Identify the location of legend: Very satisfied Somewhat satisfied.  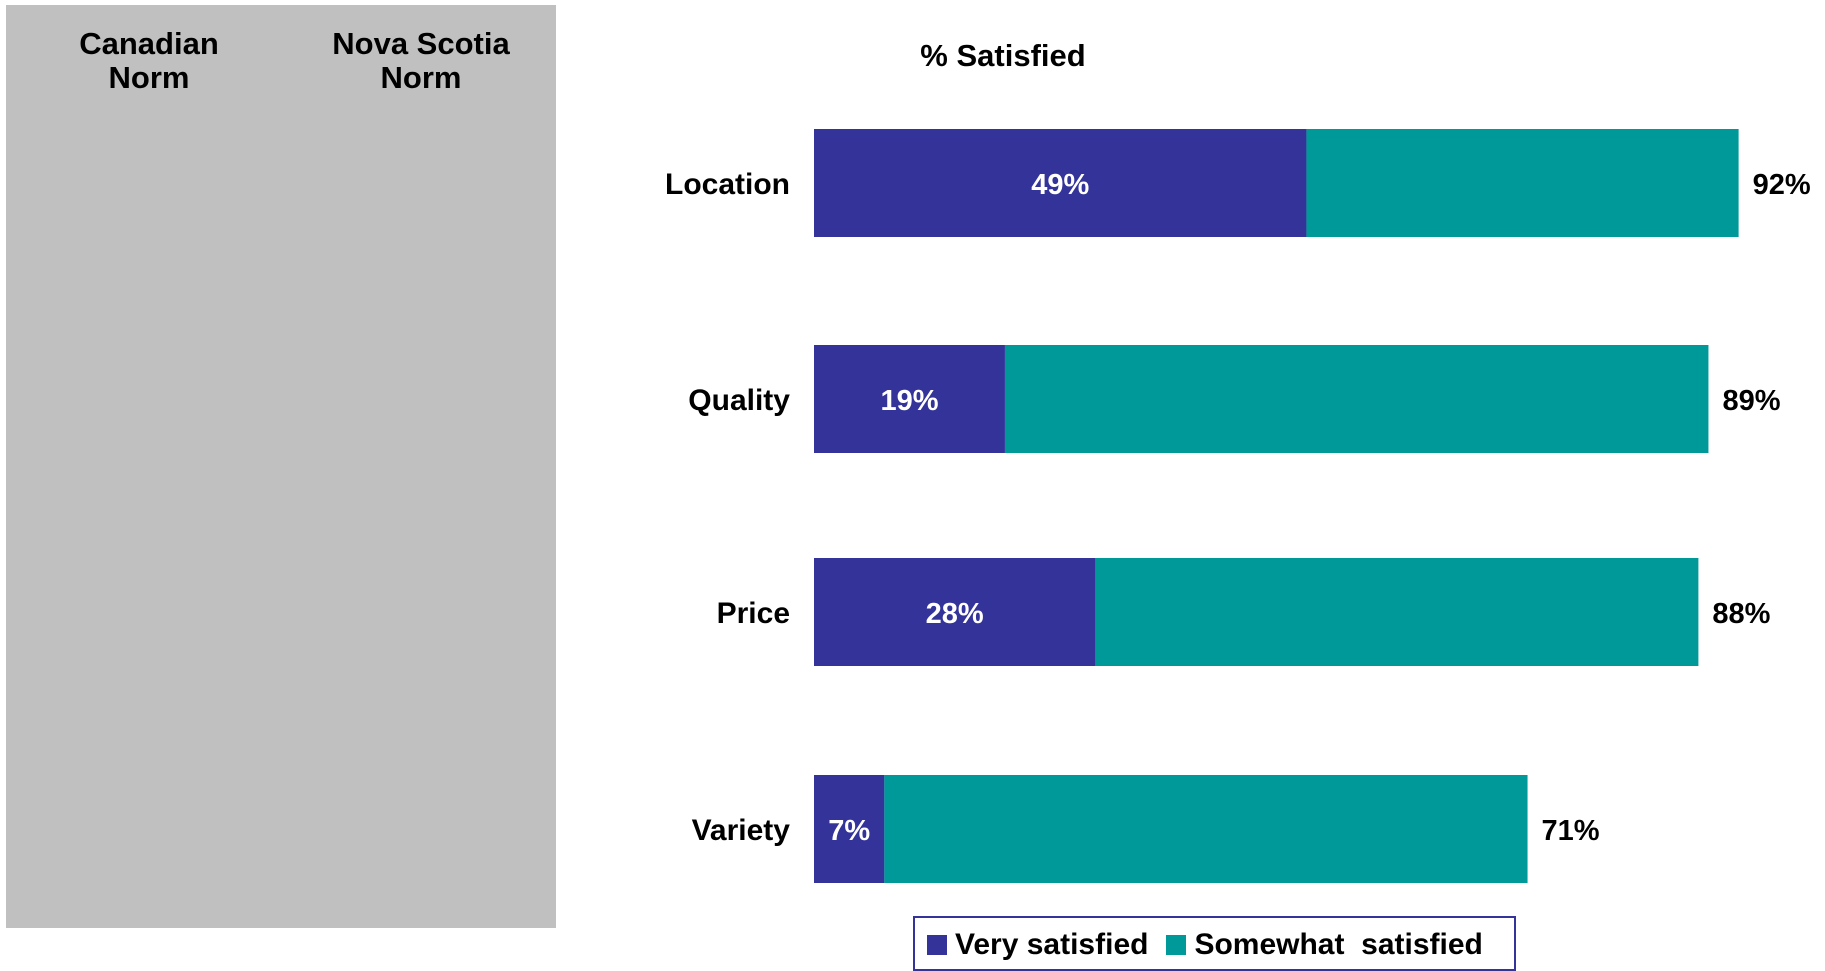
(1214, 943).